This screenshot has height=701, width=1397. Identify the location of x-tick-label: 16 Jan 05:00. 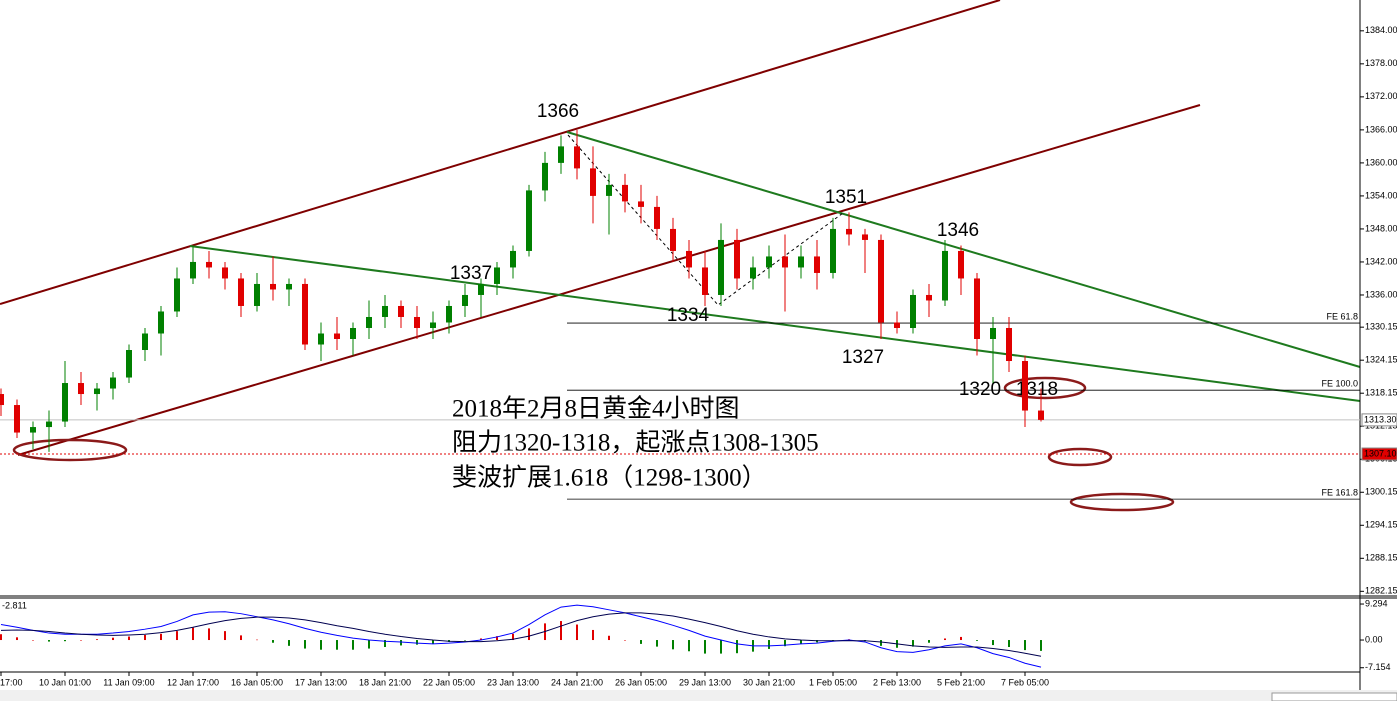
(257, 682).